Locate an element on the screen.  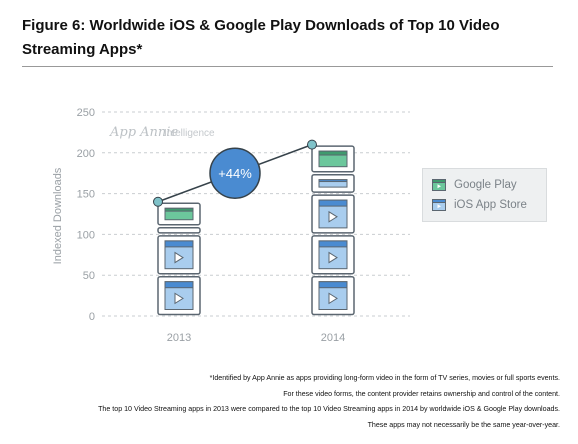
trend-point-2014 is located at coordinates (312, 144).